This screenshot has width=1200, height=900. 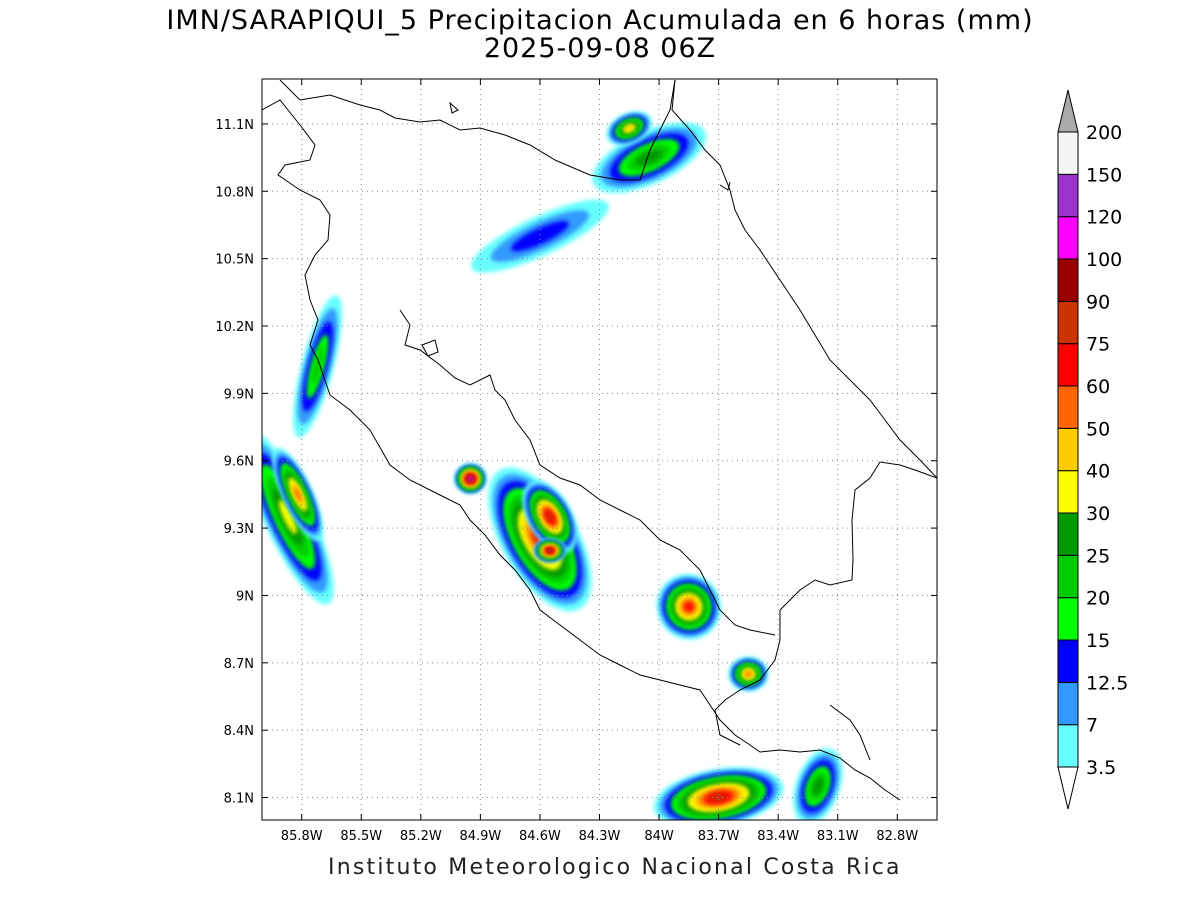 What do you see at coordinates (239, 394) in the screenshot?
I see `y-tick-label: 9.9N` at bounding box center [239, 394].